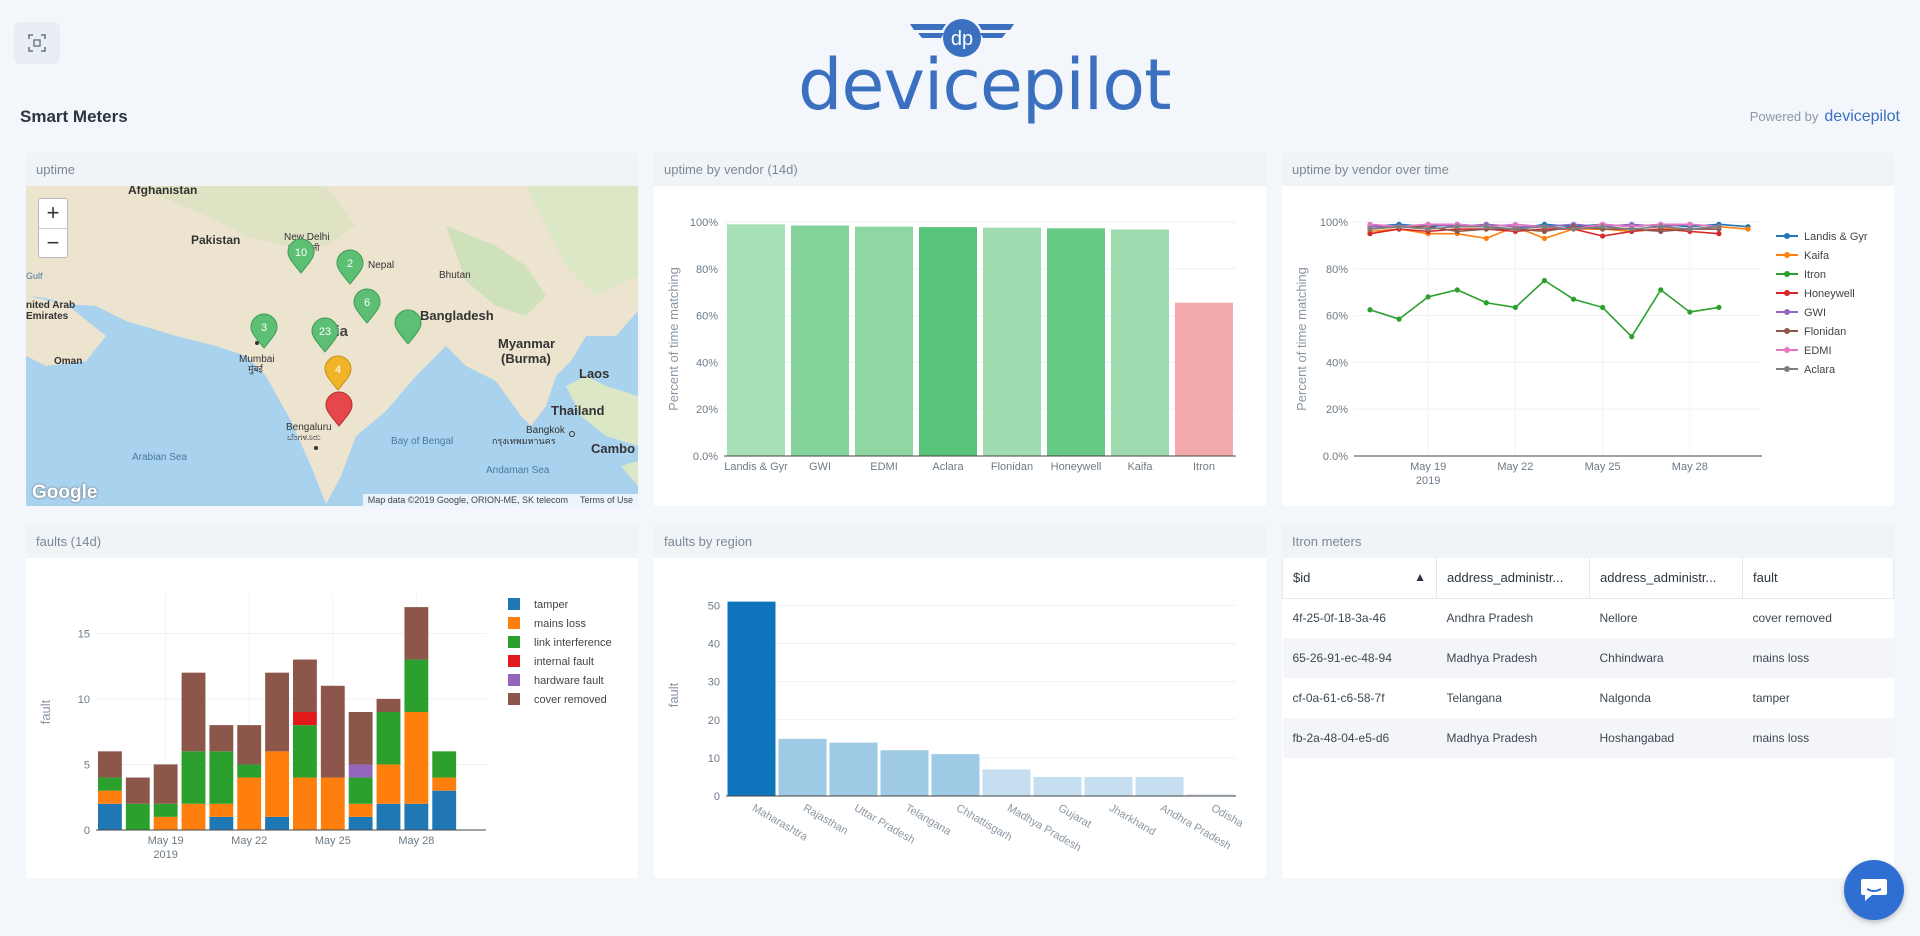 The image size is (1920, 936). I want to click on legend-label: Itron, so click(1815, 275).